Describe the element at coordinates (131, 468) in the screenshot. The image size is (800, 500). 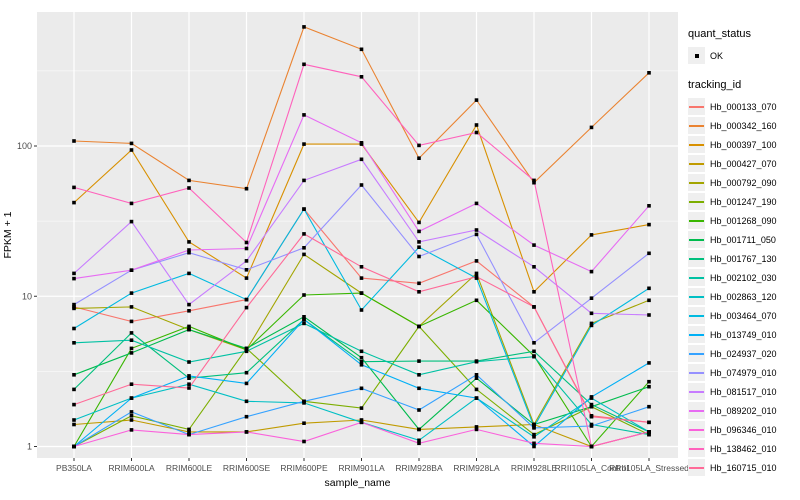
I see `x-tick-label: RRIM600LA` at that location.